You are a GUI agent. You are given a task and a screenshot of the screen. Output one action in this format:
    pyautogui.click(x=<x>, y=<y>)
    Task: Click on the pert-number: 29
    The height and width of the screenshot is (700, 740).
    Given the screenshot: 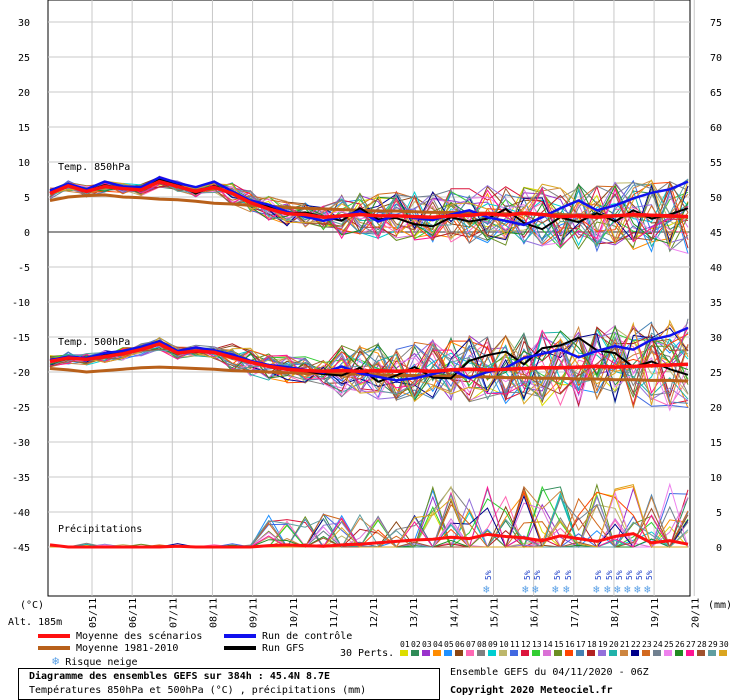 What is the action you would take?
    pyautogui.click(x=713, y=644)
    